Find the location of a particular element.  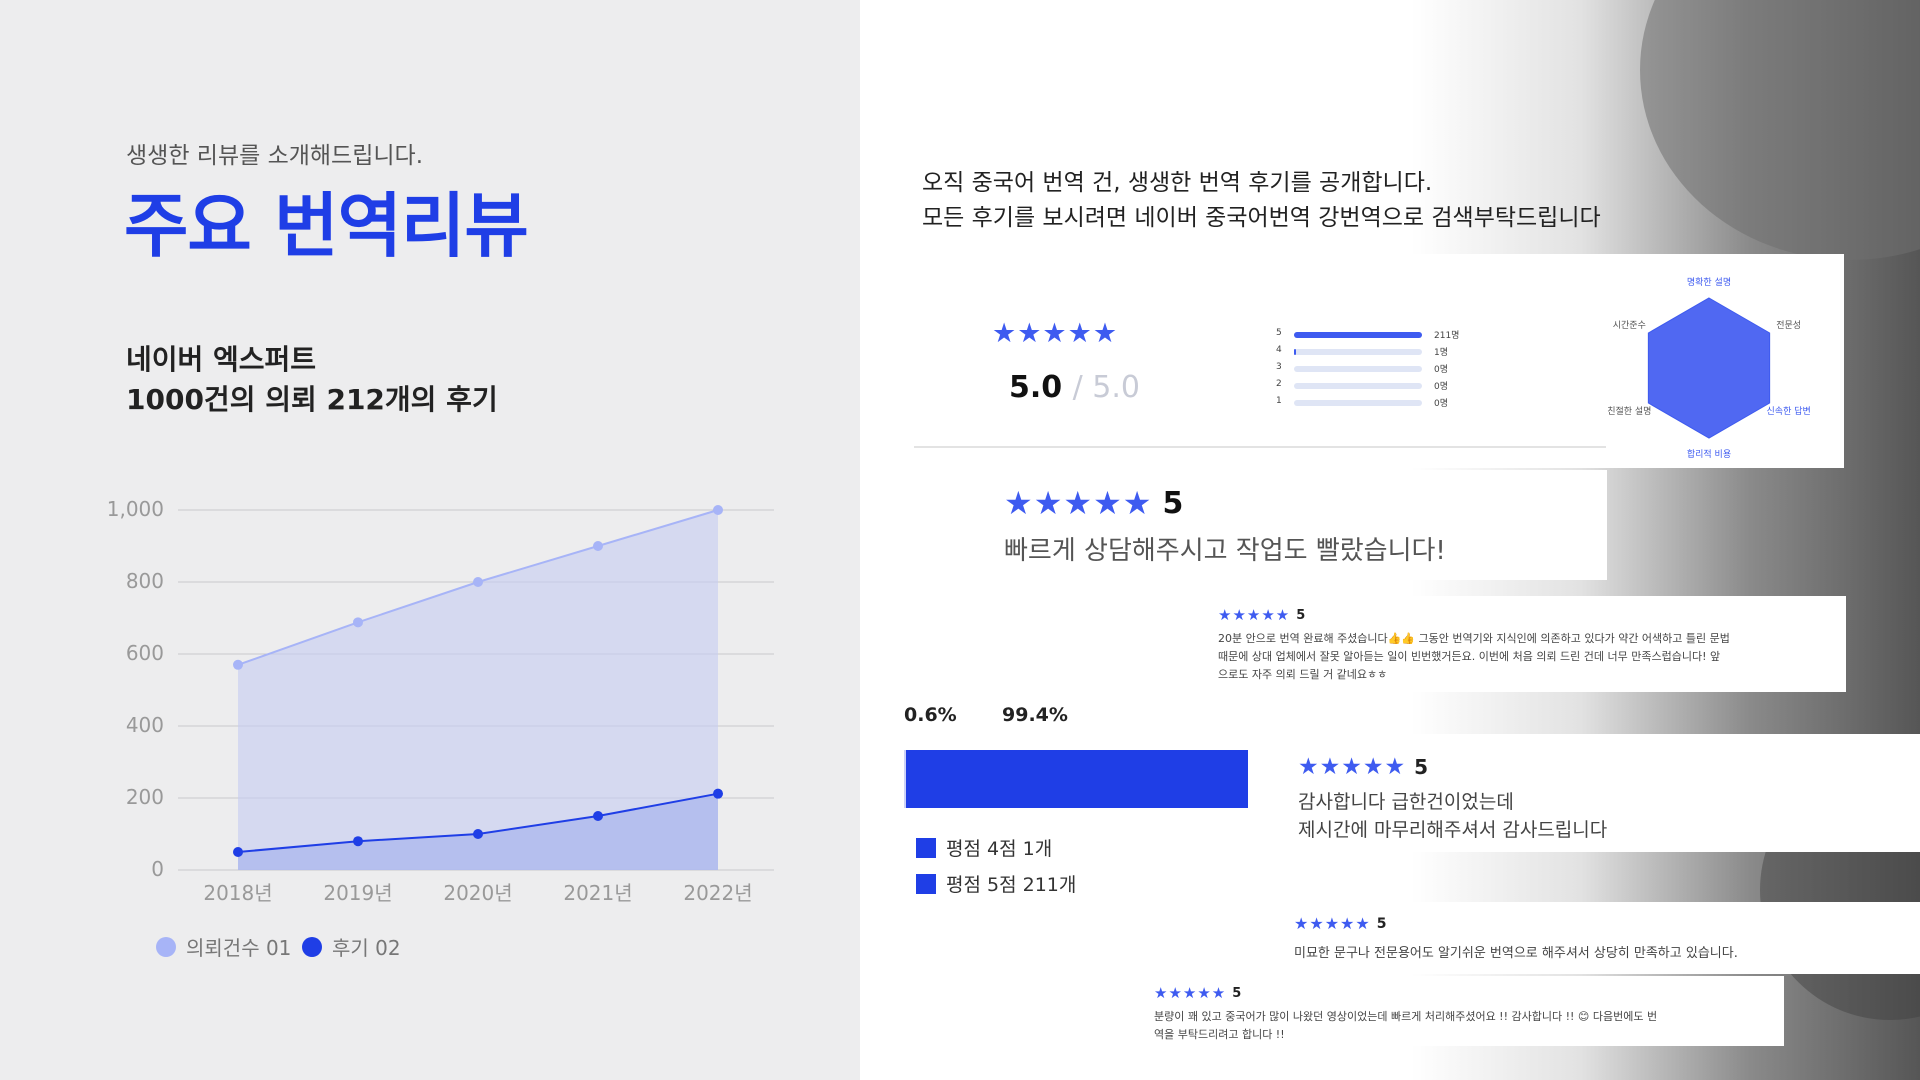

ratio-legend-4star: 평점 4점 1개 is located at coordinates (984, 847).